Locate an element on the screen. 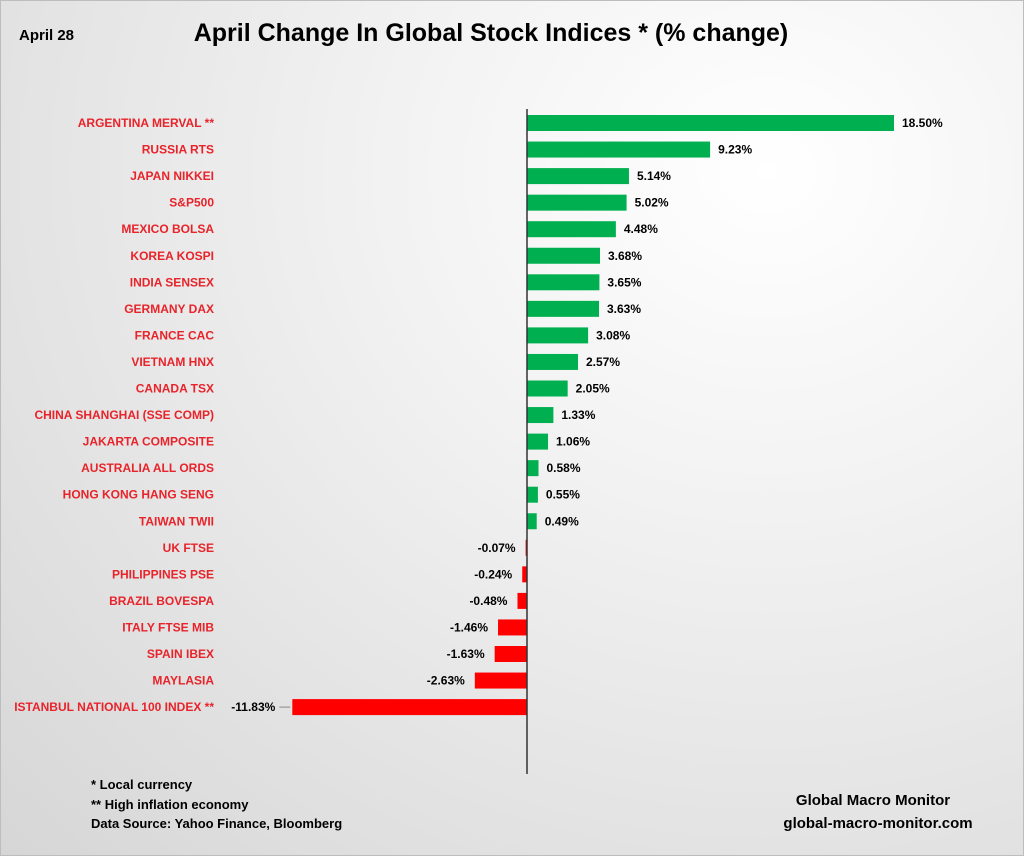  data-label: -0.48% is located at coordinates (488, 601).